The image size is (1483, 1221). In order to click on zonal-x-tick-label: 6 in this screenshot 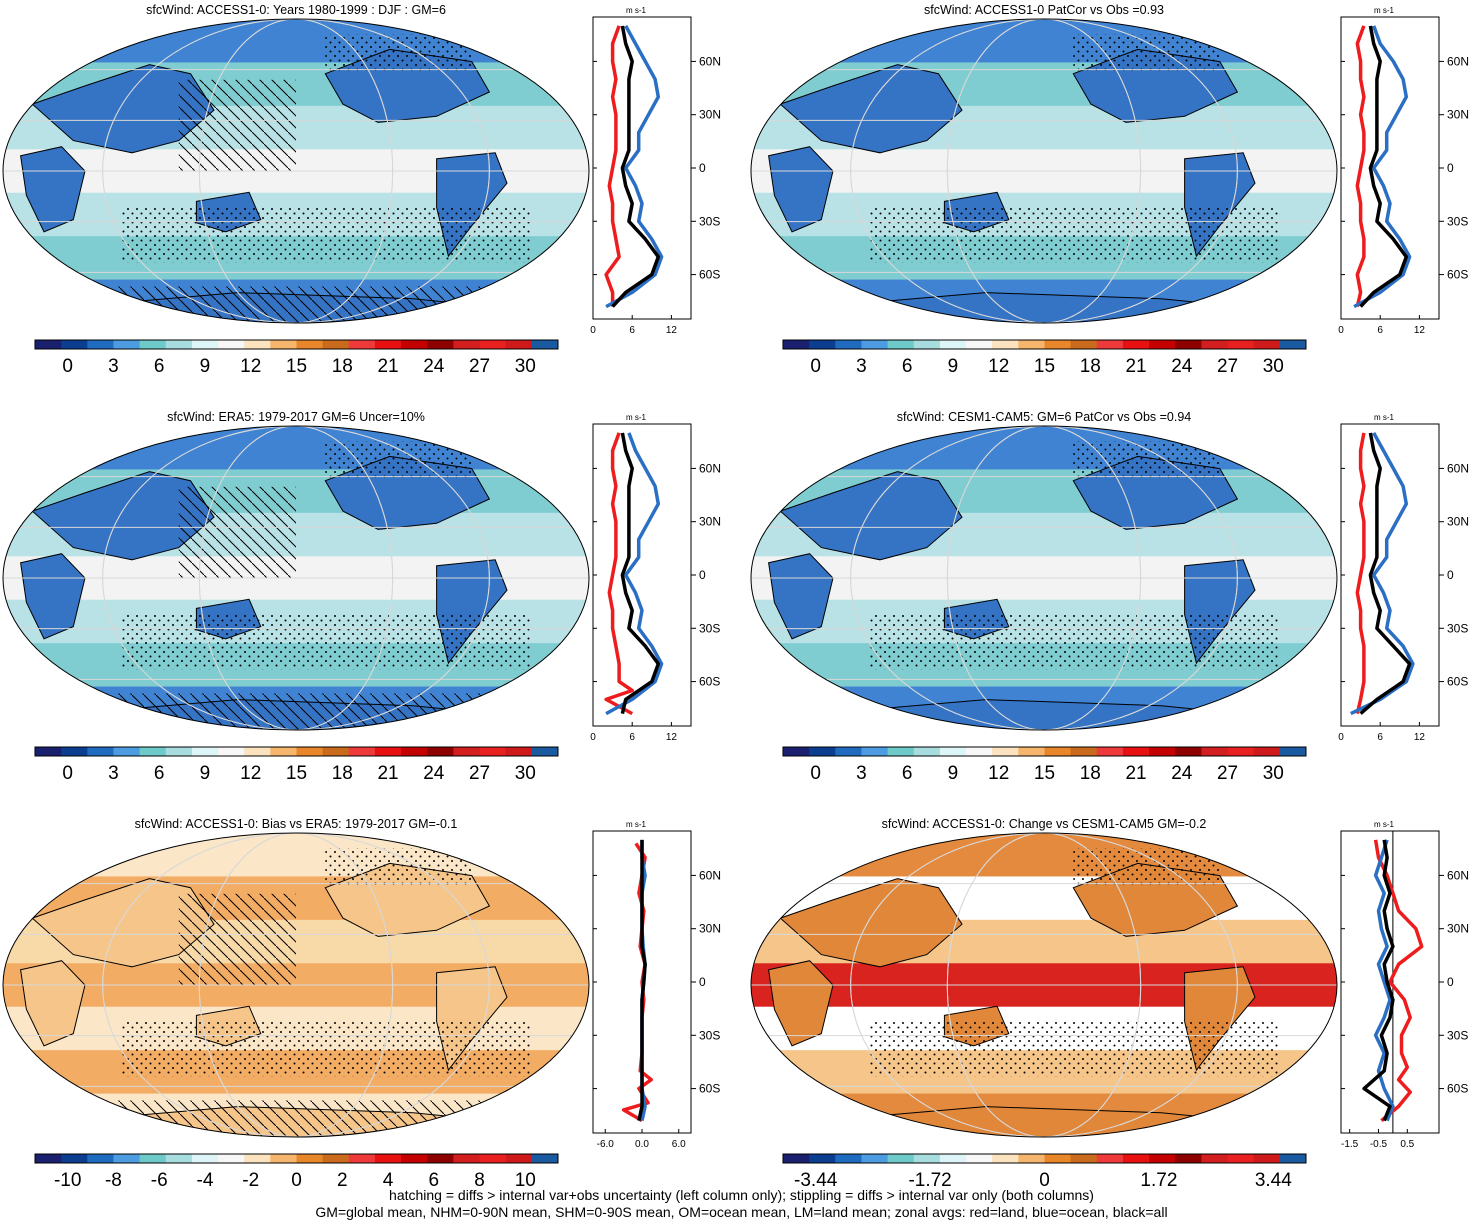, I will do `click(632, 330)`.